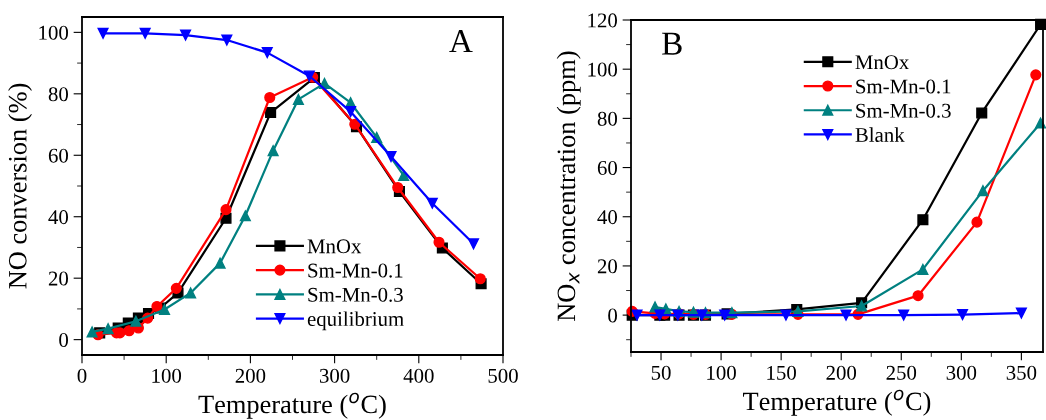  I want to click on x-tick-label: 400, so click(418, 375).